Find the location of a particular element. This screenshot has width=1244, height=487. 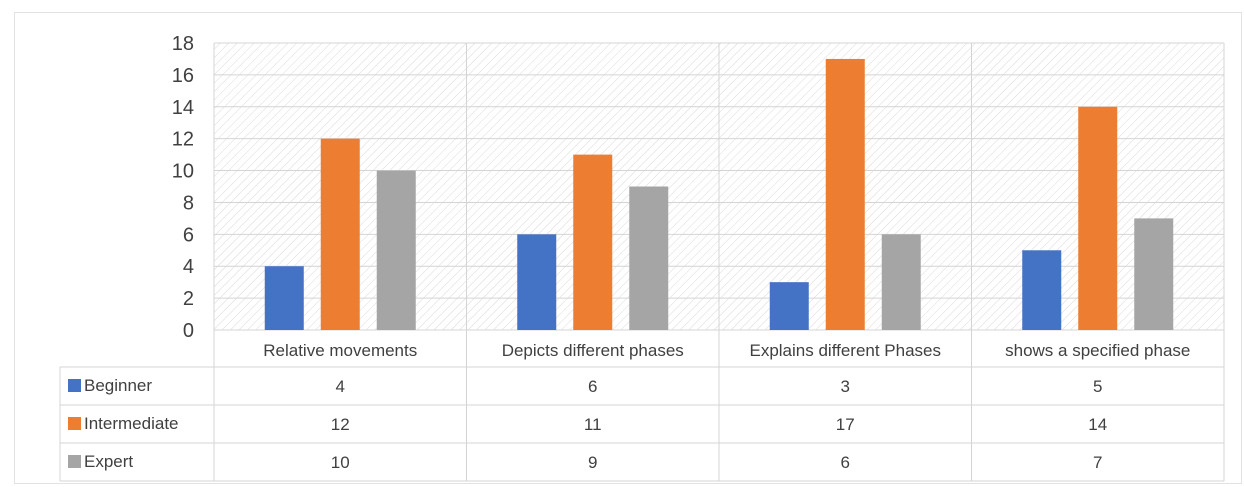

y-tick-label: 10 is located at coordinates (183, 172).